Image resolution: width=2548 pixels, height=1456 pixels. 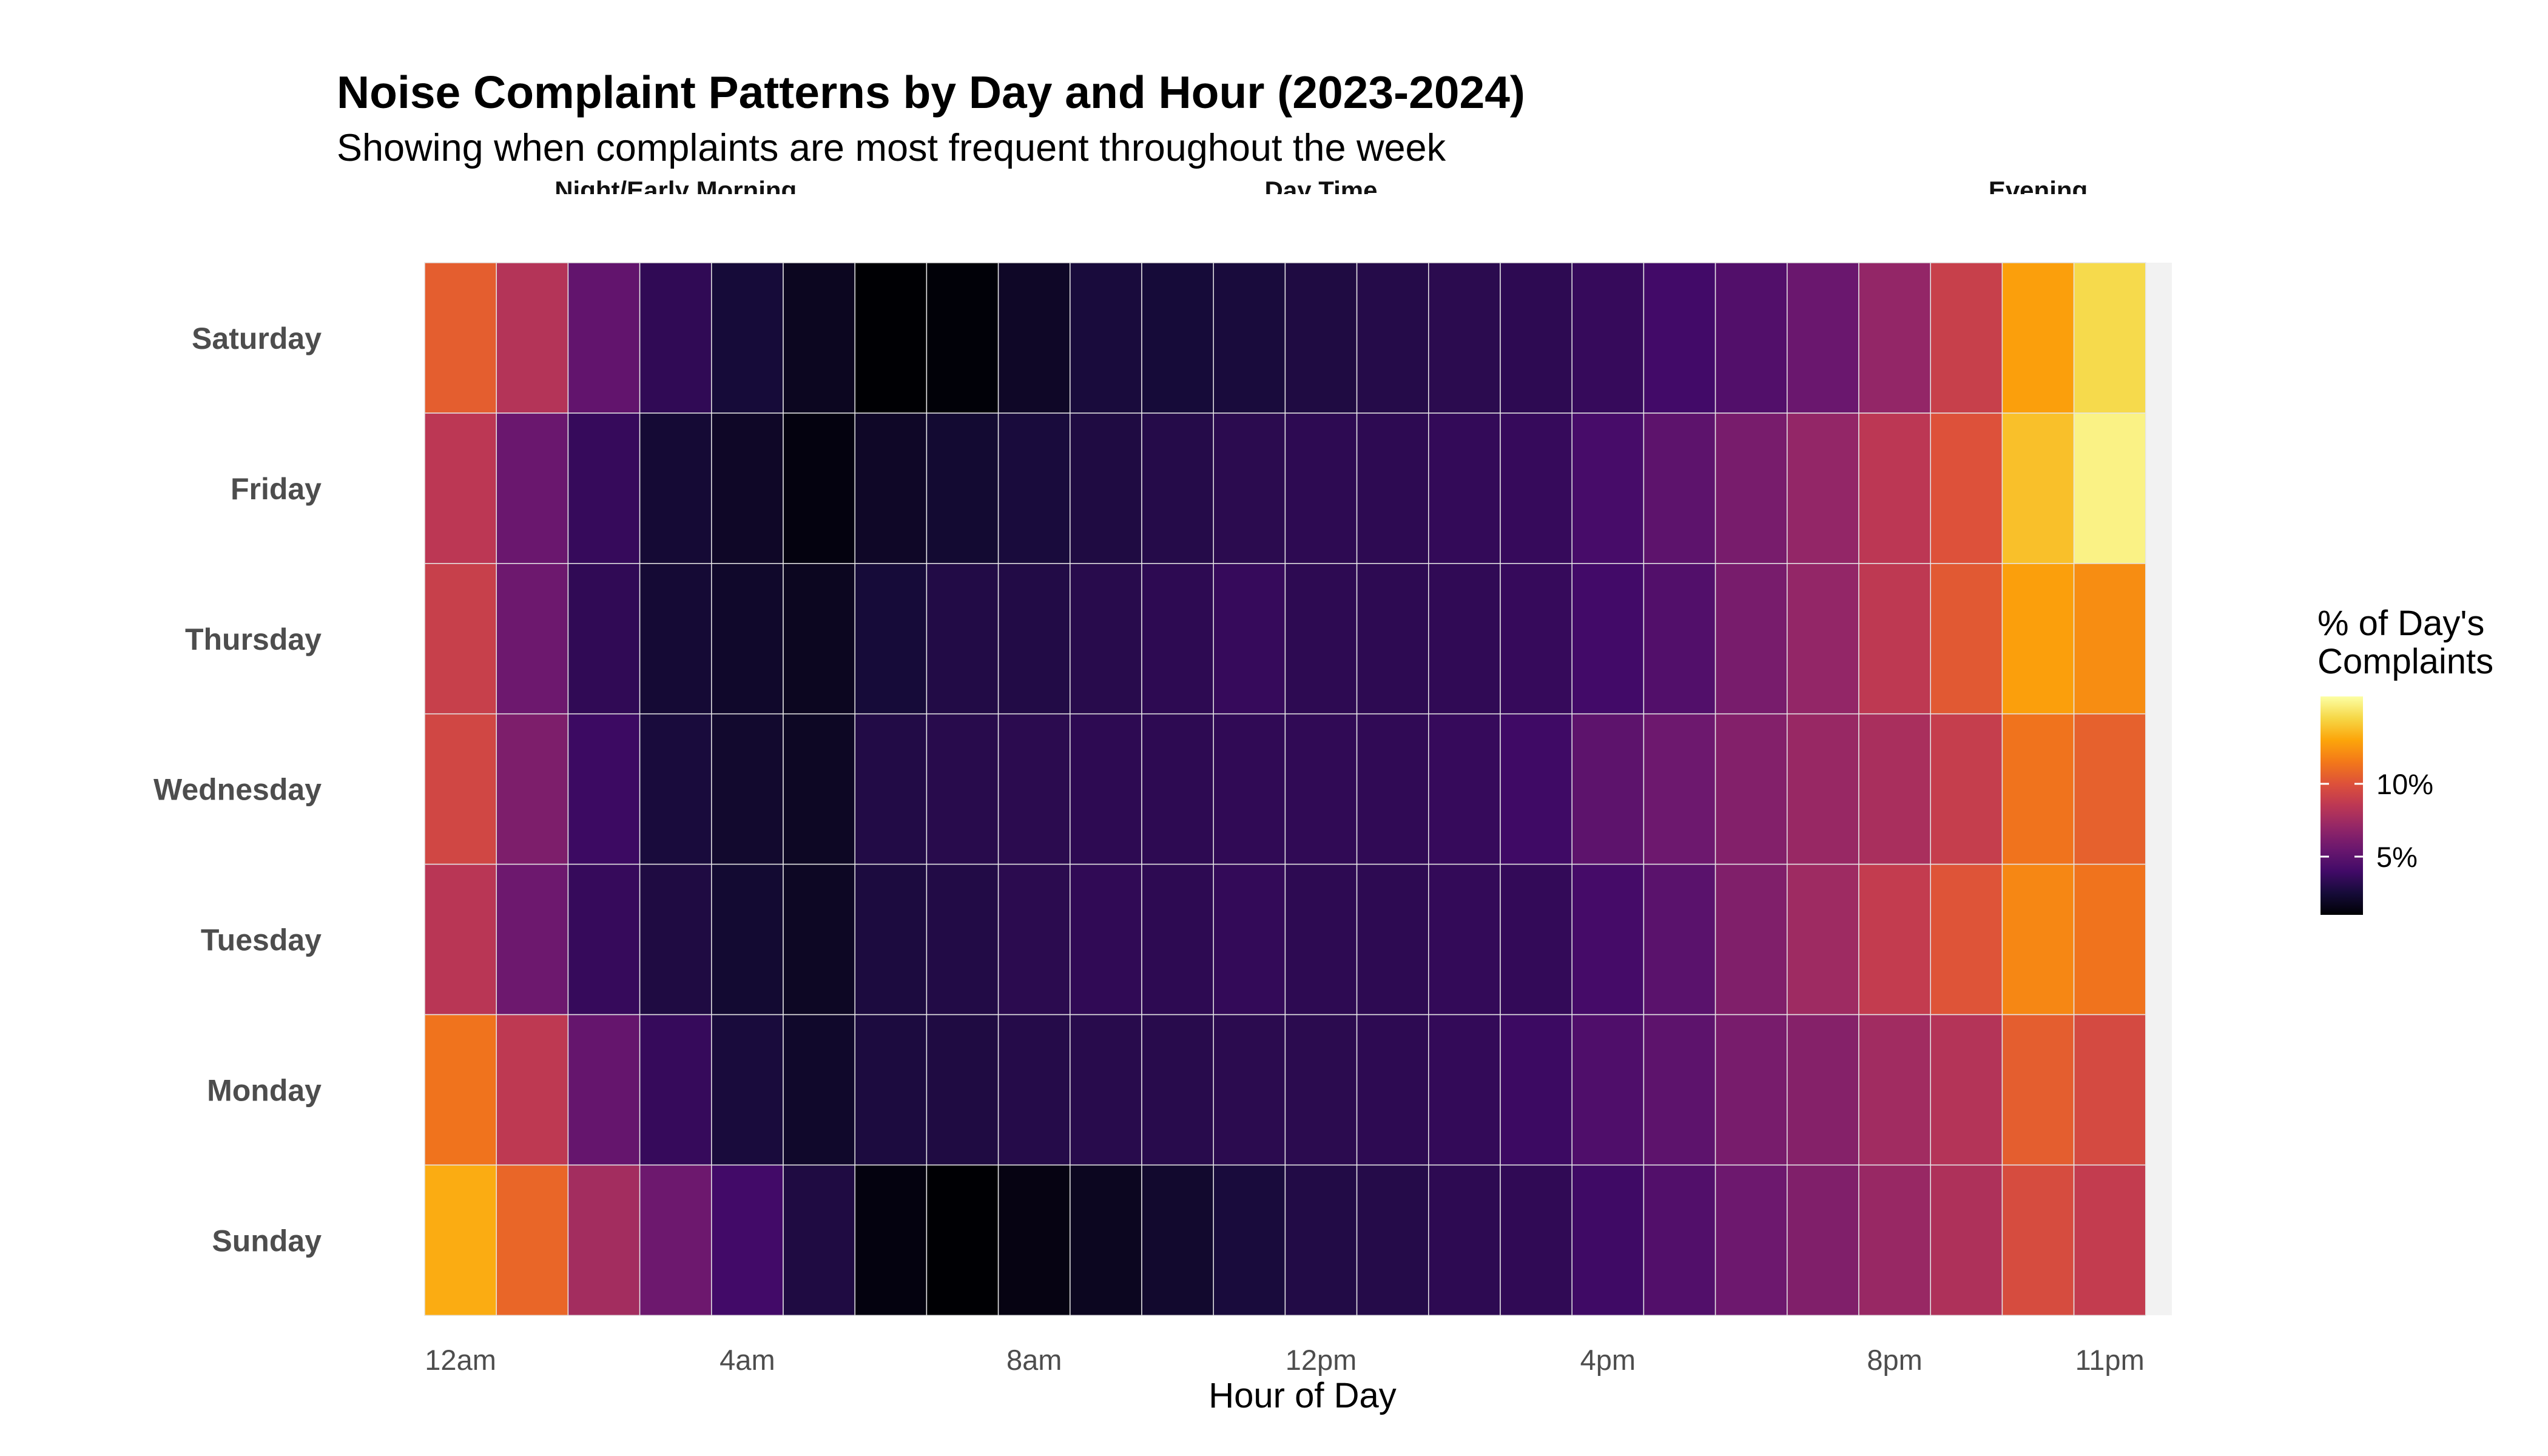 What do you see at coordinates (257, 339) in the screenshot?
I see `day-label: Saturday` at bounding box center [257, 339].